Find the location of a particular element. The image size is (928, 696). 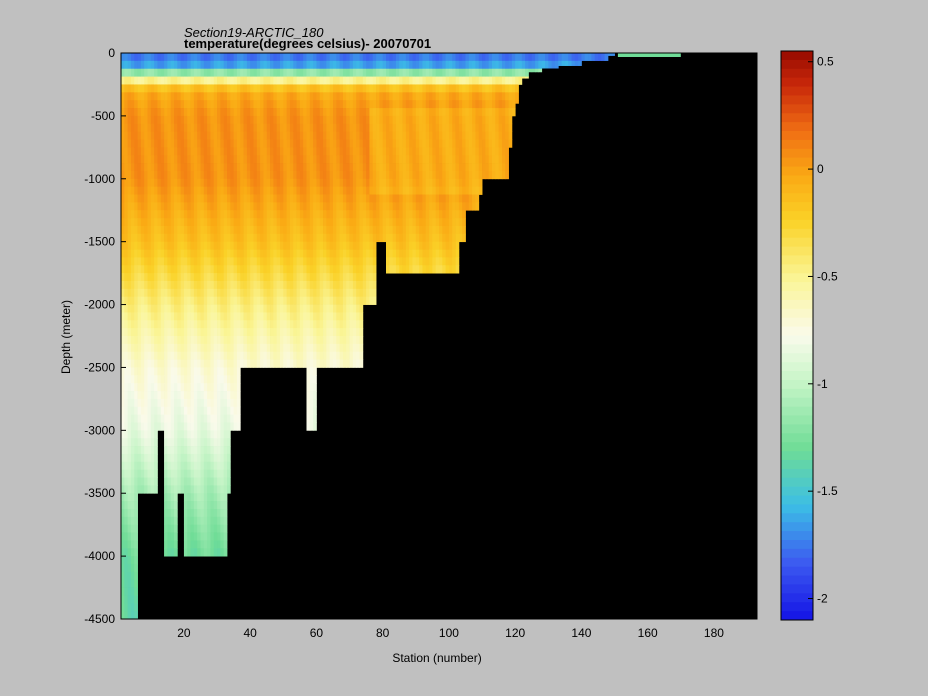

colorbar-tick-label: 0 is located at coordinates (820, 169).